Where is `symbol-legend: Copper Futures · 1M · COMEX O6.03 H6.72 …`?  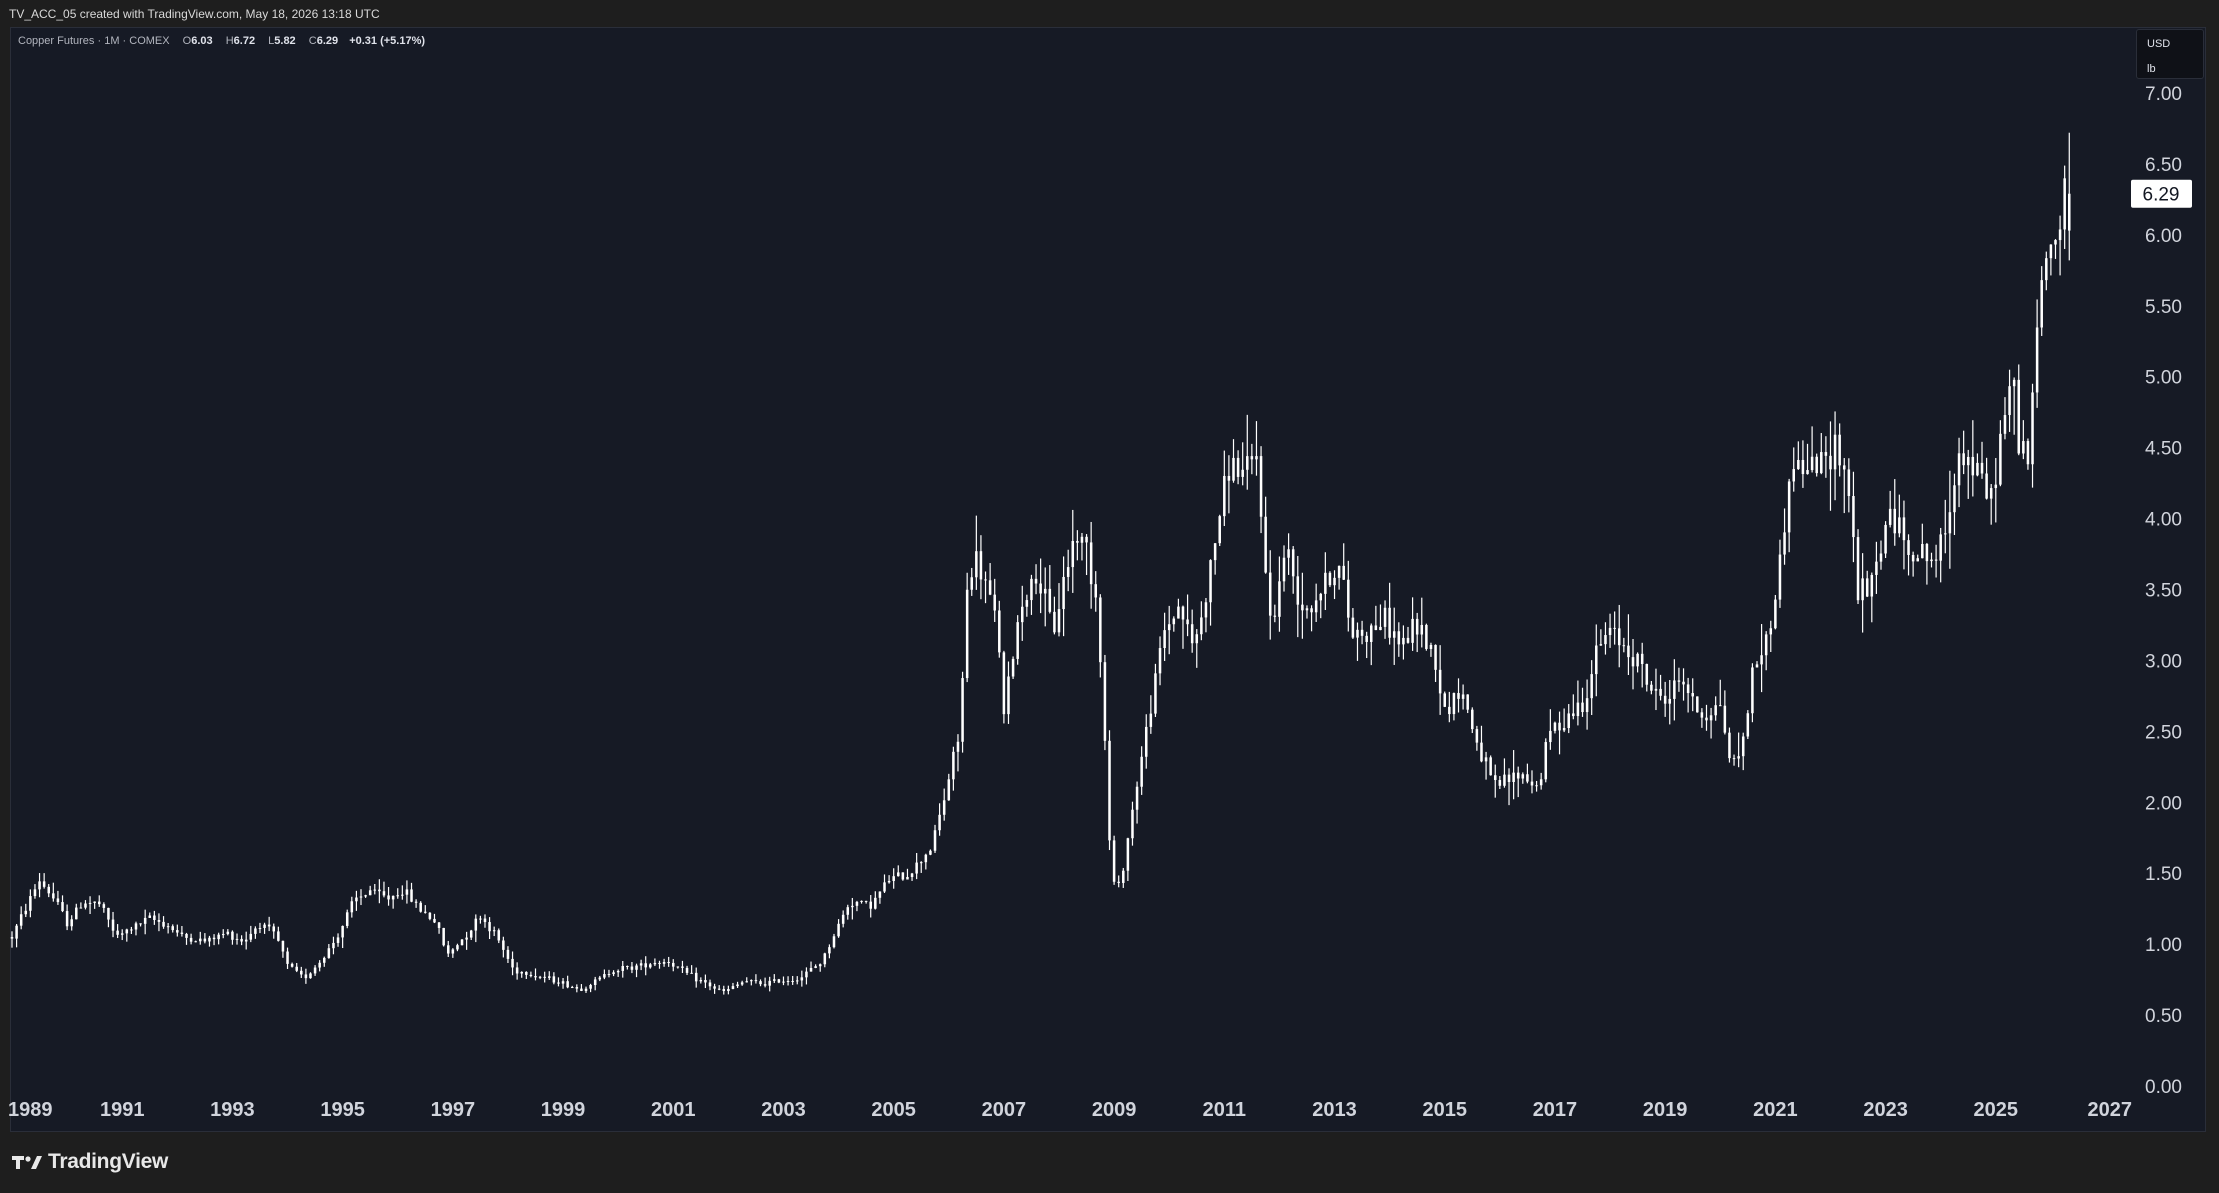
symbol-legend: Copper Futures · 1M · COMEX O6.03 H6.72 … is located at coordinates (221, 41).